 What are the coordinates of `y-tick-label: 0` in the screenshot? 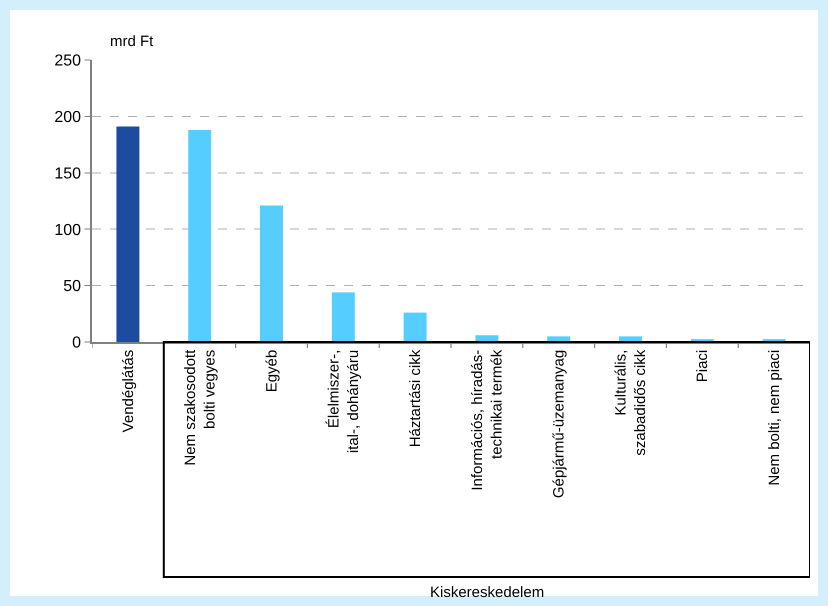 It's located at (77, 343).